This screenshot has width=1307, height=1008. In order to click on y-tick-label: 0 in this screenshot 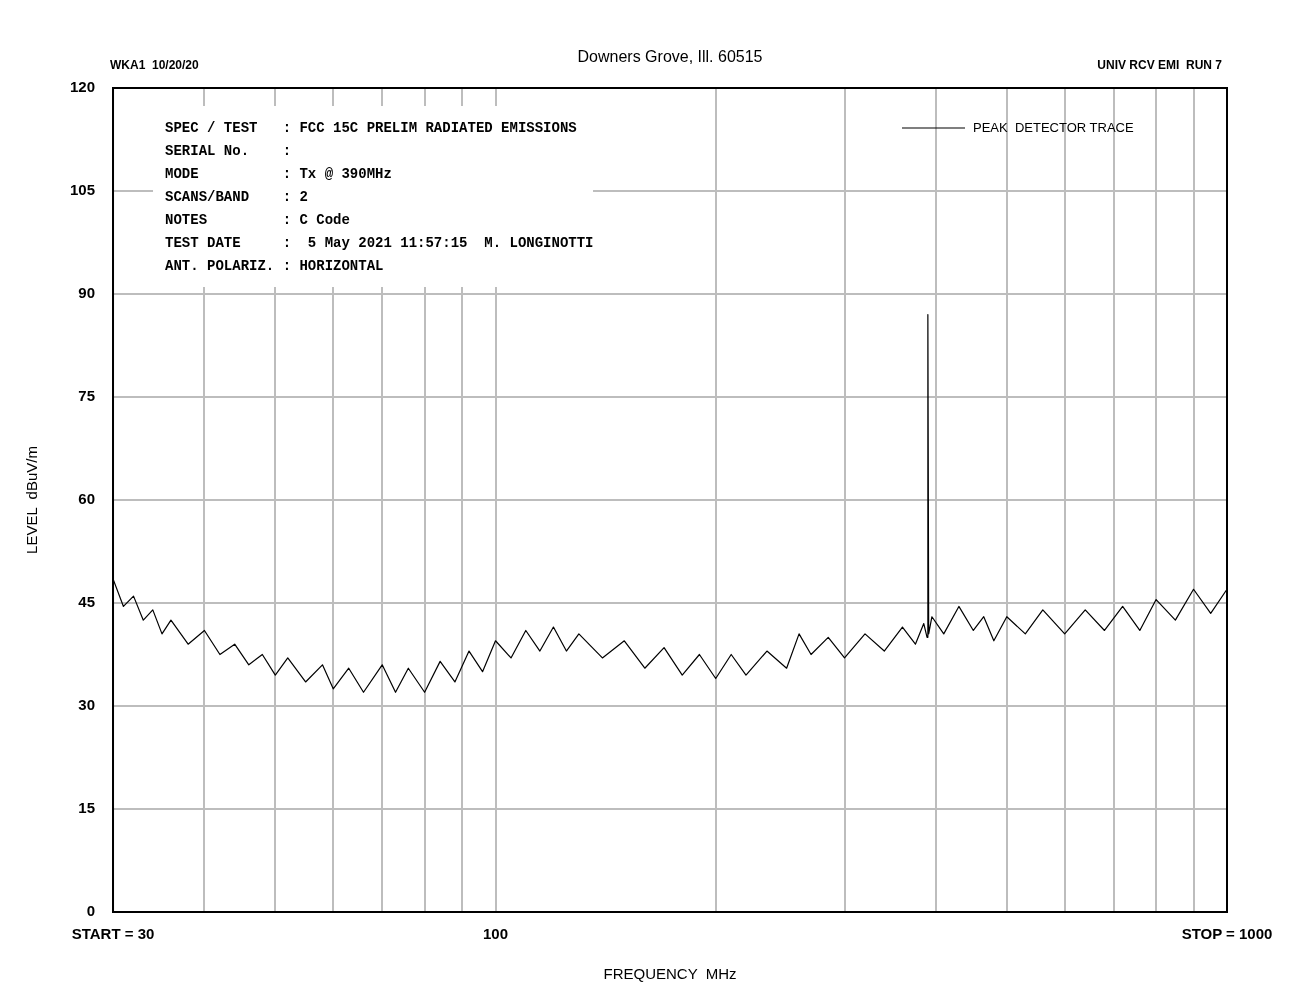, I will do `click(91, 911)`.